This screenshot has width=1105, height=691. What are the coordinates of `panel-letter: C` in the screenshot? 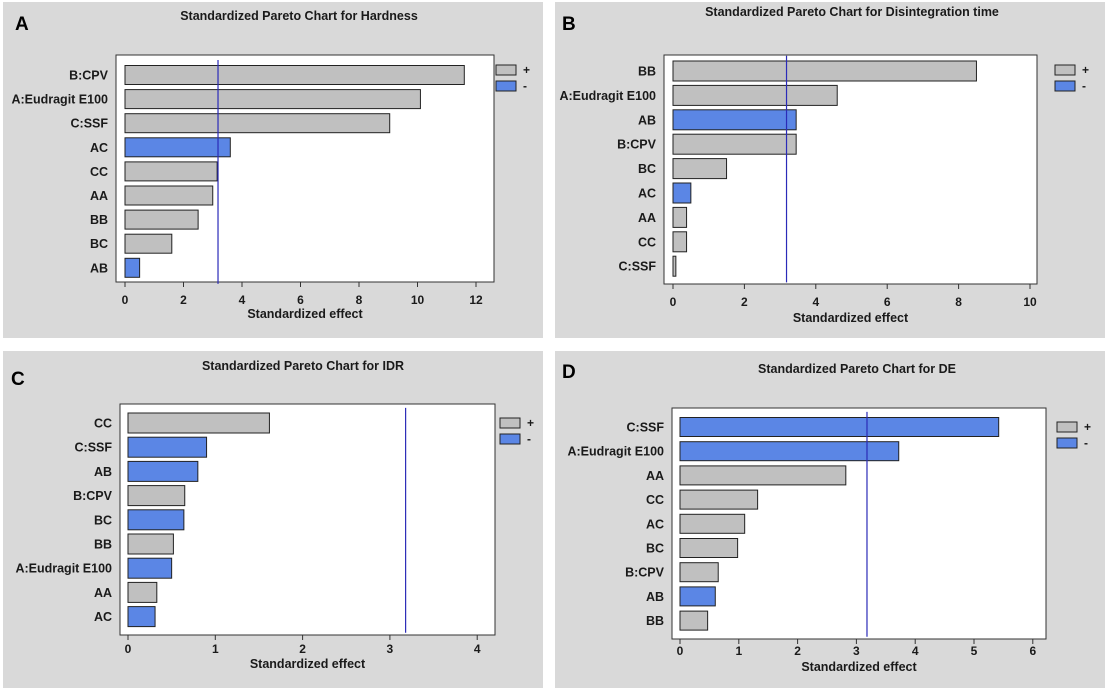 It's located at (18, 379).